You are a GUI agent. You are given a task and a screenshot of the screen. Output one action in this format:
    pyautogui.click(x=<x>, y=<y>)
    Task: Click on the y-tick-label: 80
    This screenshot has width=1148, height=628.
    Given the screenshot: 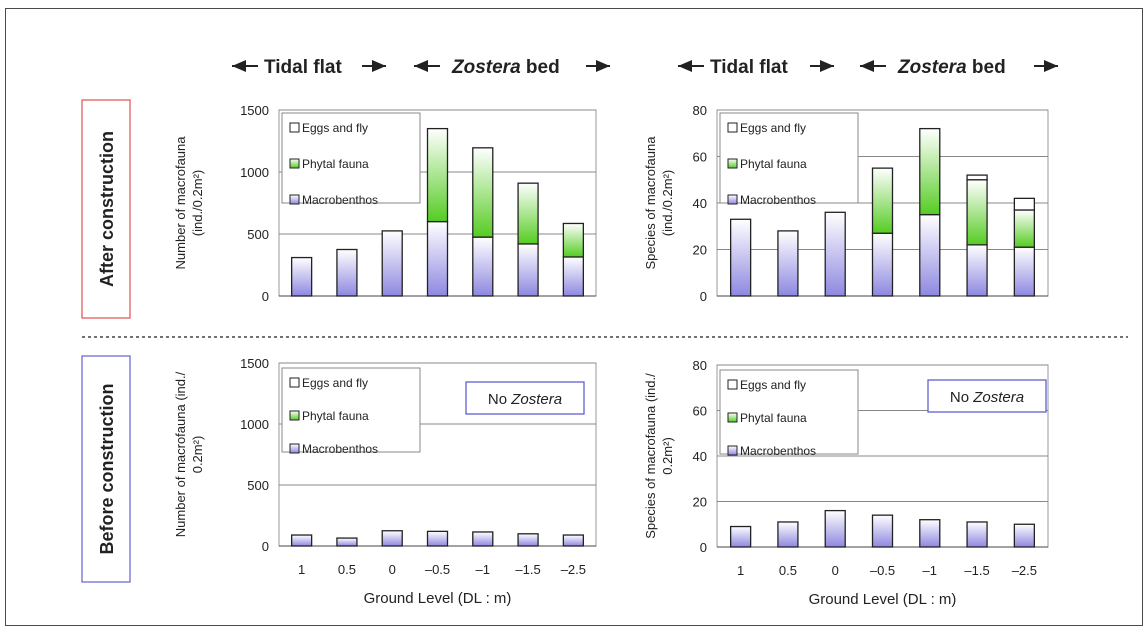 What is the action you would take?
    pyautogui.click(x=700, y=365)
    